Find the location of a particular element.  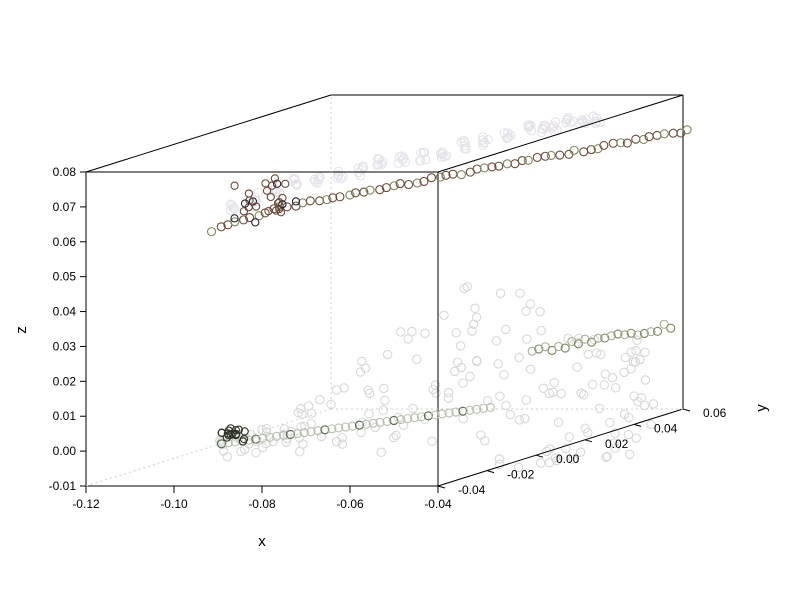

z-tick-label: 0.05 is located at coordinates (65, 277).